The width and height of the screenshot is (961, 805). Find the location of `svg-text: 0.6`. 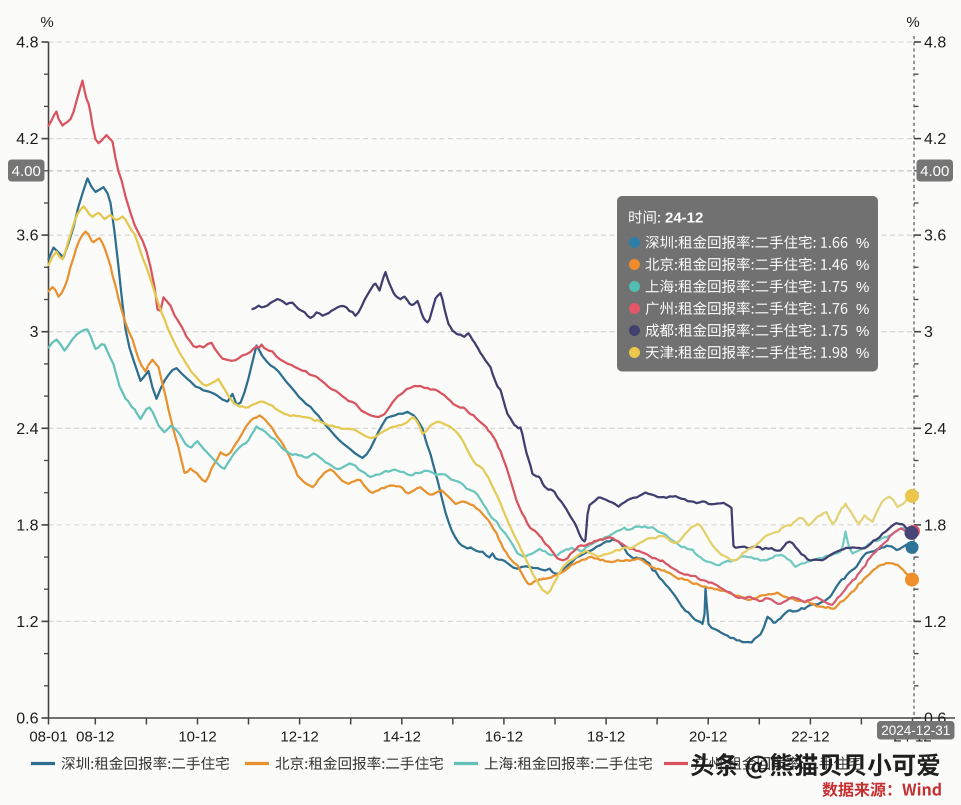

svg-text: 0.6 is located at coordinates (27, 719).